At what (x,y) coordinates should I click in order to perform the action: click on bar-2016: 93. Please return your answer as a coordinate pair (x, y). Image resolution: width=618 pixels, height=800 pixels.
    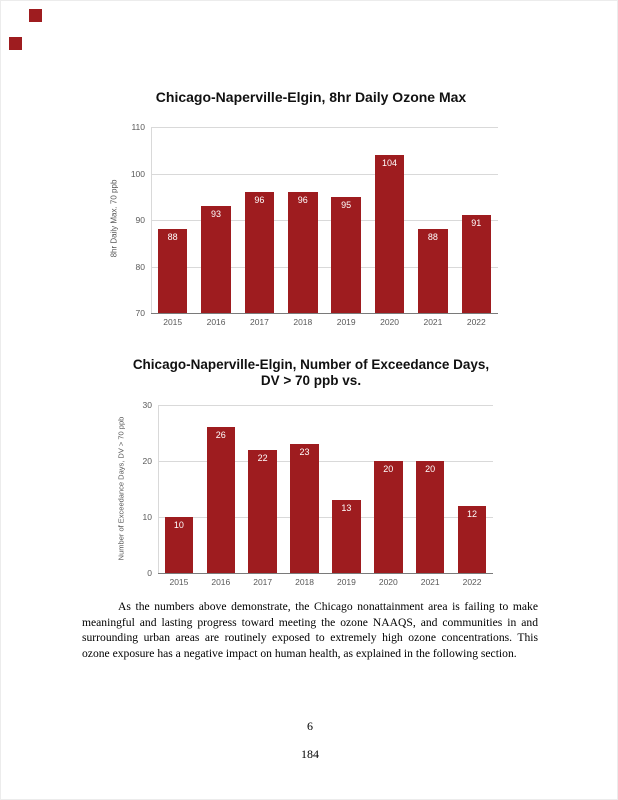
    Looking at the image, I should click on (216, 259).